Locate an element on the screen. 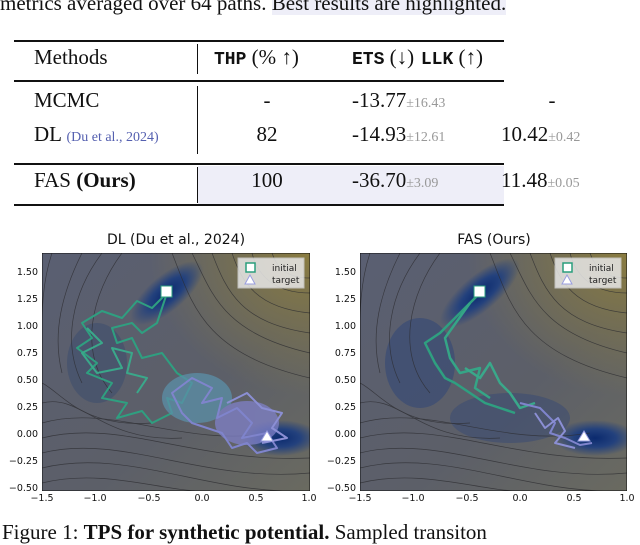 This screenshot has width=640, height=545. plot-title: DL (Du et al., 2024) is located at coordinates (176, 240).